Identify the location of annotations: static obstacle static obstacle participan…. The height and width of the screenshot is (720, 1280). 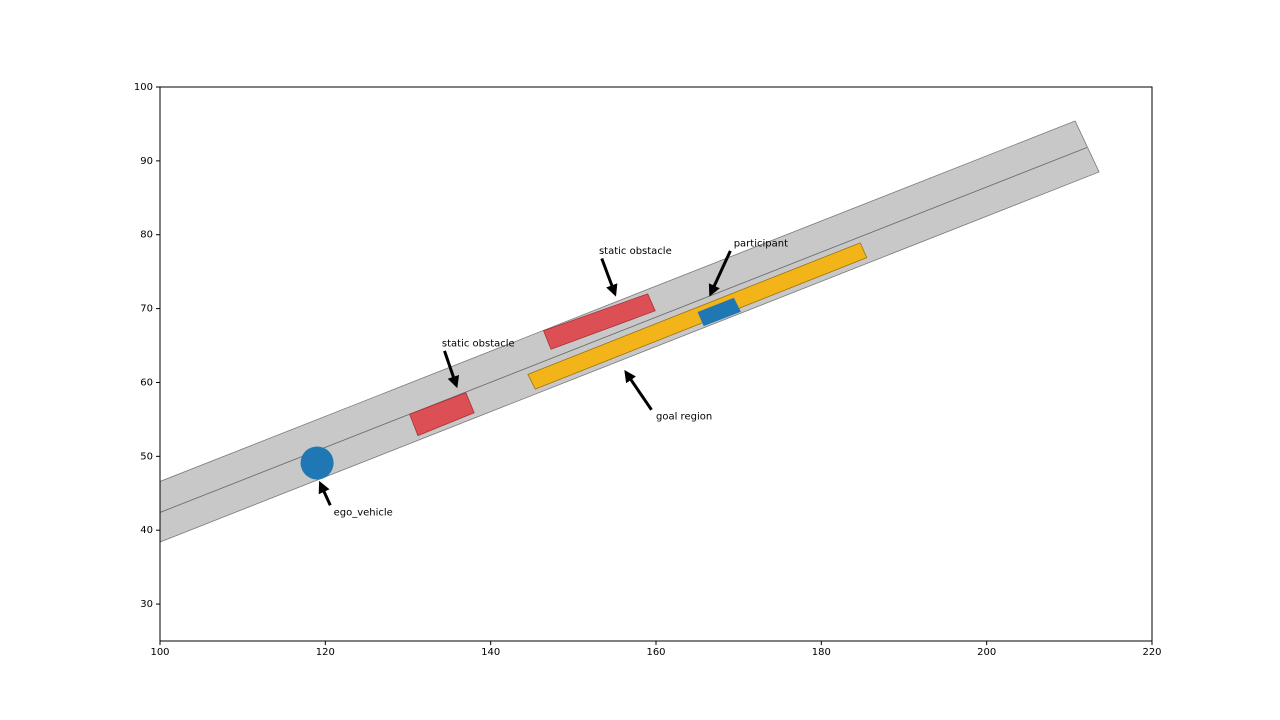
(553, 378).